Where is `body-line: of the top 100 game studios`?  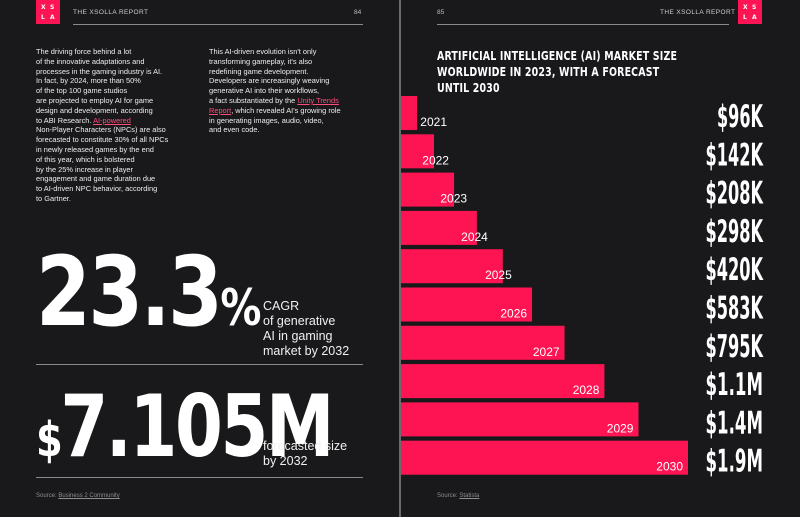 body-line: of the top 100 game studios is located at coordinates (82, 91).